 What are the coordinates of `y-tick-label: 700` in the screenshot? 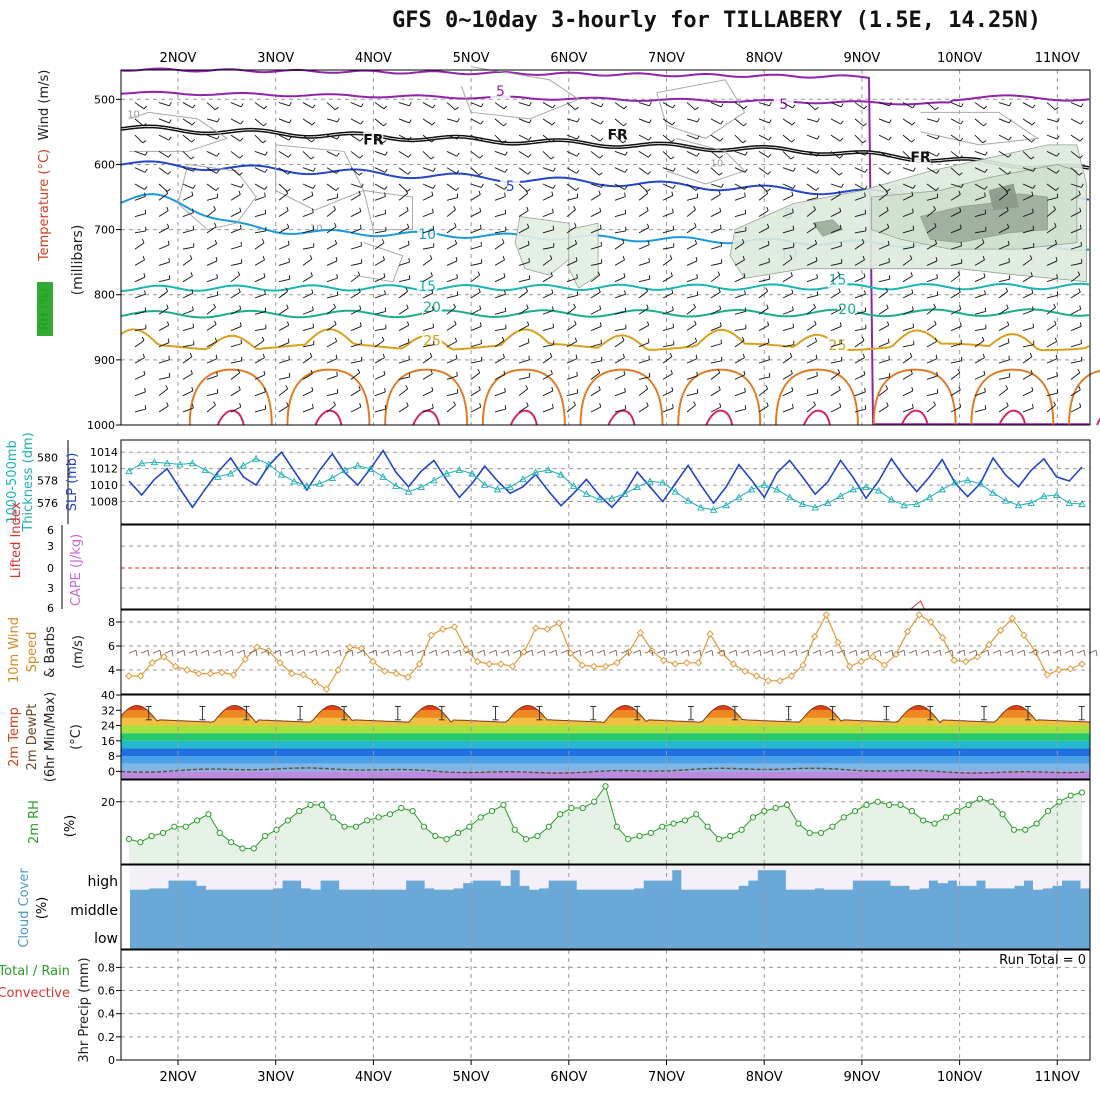 It's located at (104, 230).